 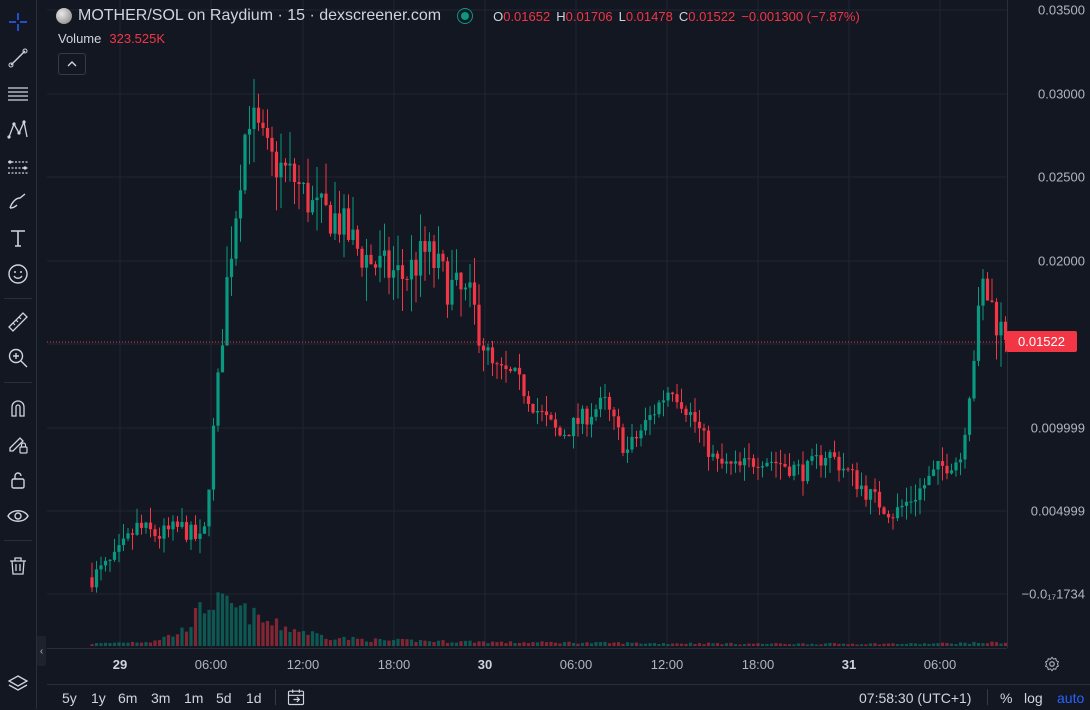 What do you see at coordinates (18, 94) in the screenshot?
I see `horizontal-lines-icon` at bounding box center [18, 94].